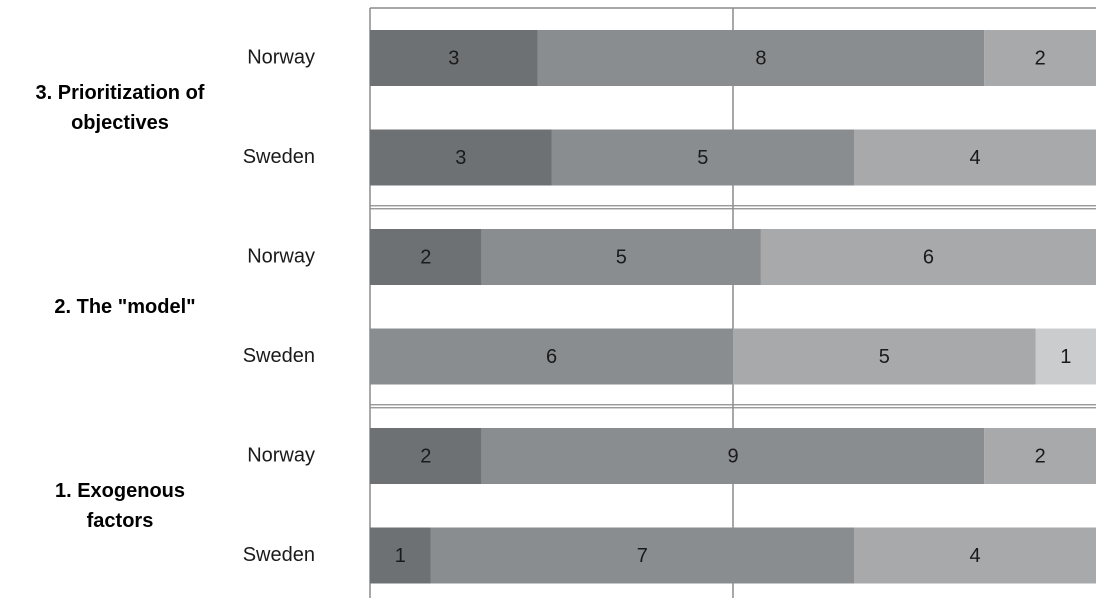 The image size is (1096, 598). I want to click on group-label: 3. Prioritization of objectives, so click(120, 107).